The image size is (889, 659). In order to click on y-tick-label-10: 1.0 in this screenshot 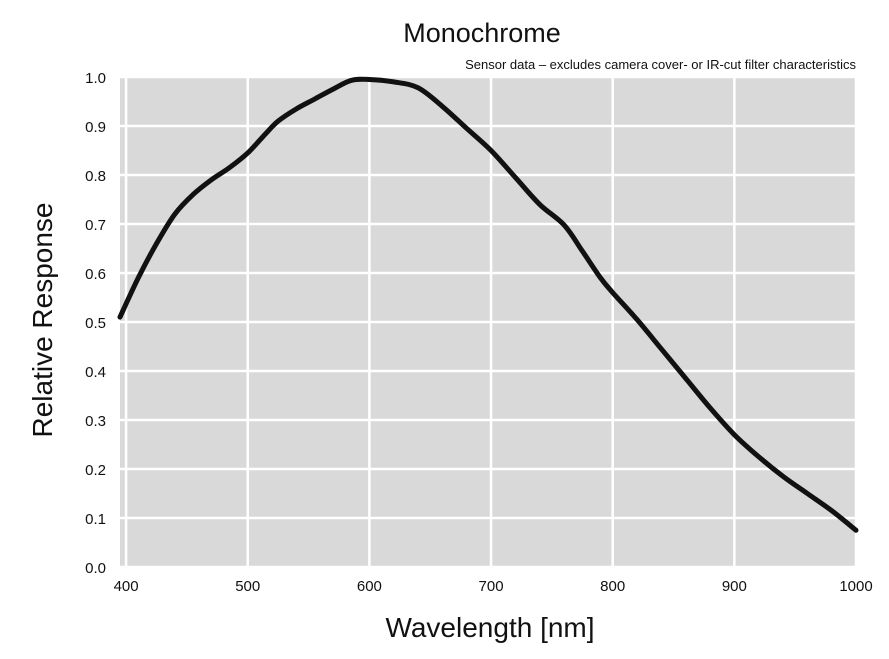, I will do `click(95, 78)`.